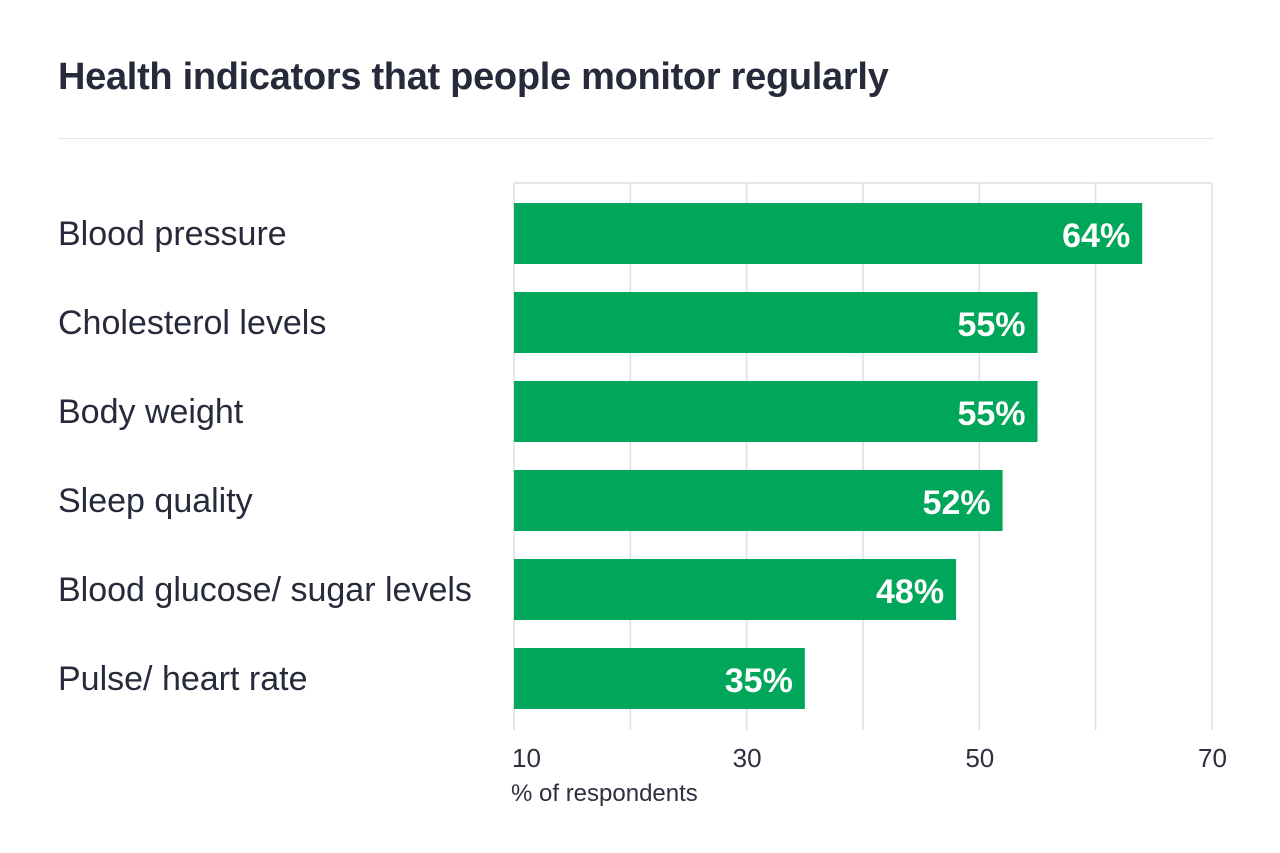  What do you see at coordinates (910, 592) in the screenshot?
I see `value-label-4: 48%` at bounding box center [910, 592].